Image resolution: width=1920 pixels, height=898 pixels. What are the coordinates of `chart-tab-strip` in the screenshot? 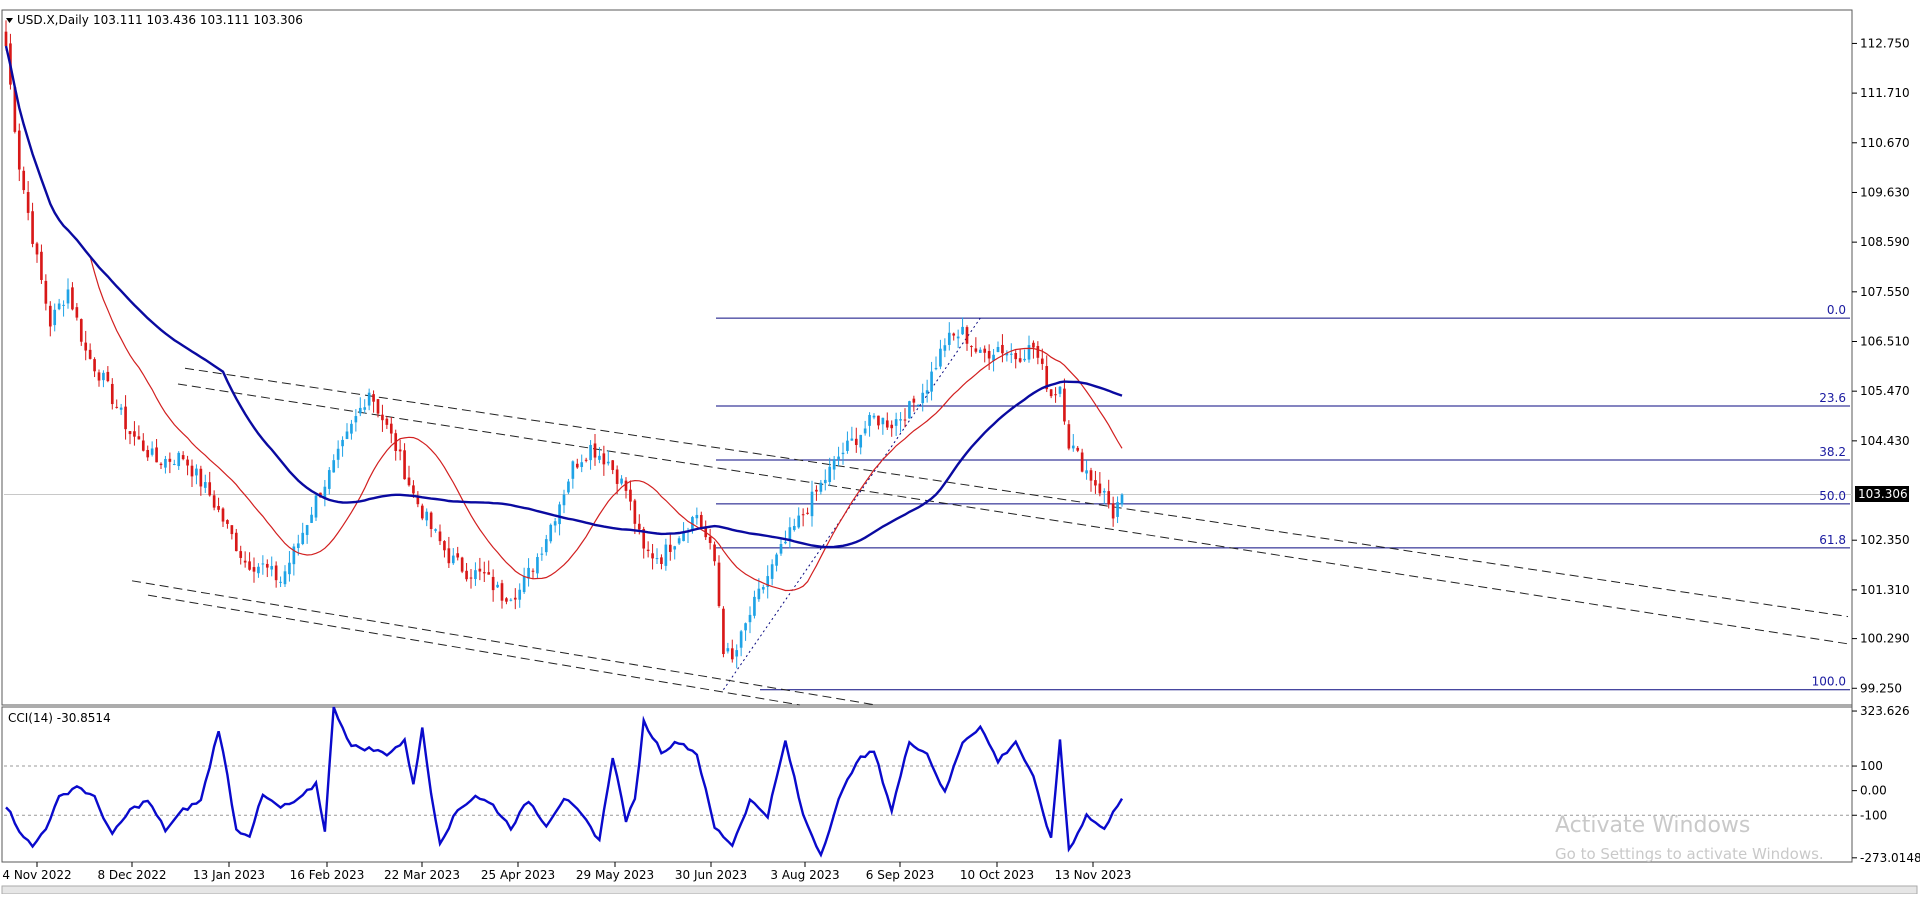 It's located at (959, 890).